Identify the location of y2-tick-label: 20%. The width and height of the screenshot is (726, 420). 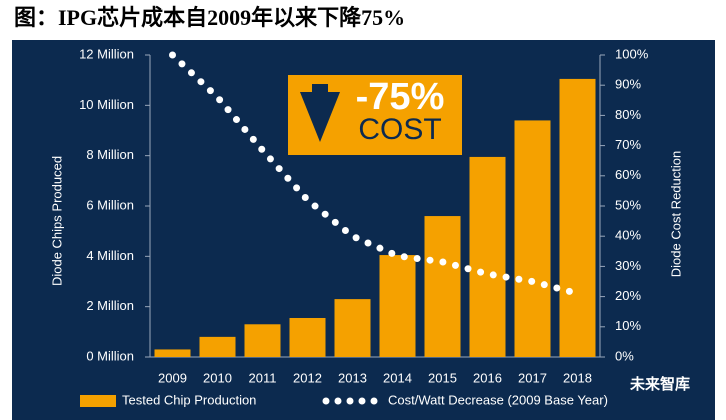
(628, 295).